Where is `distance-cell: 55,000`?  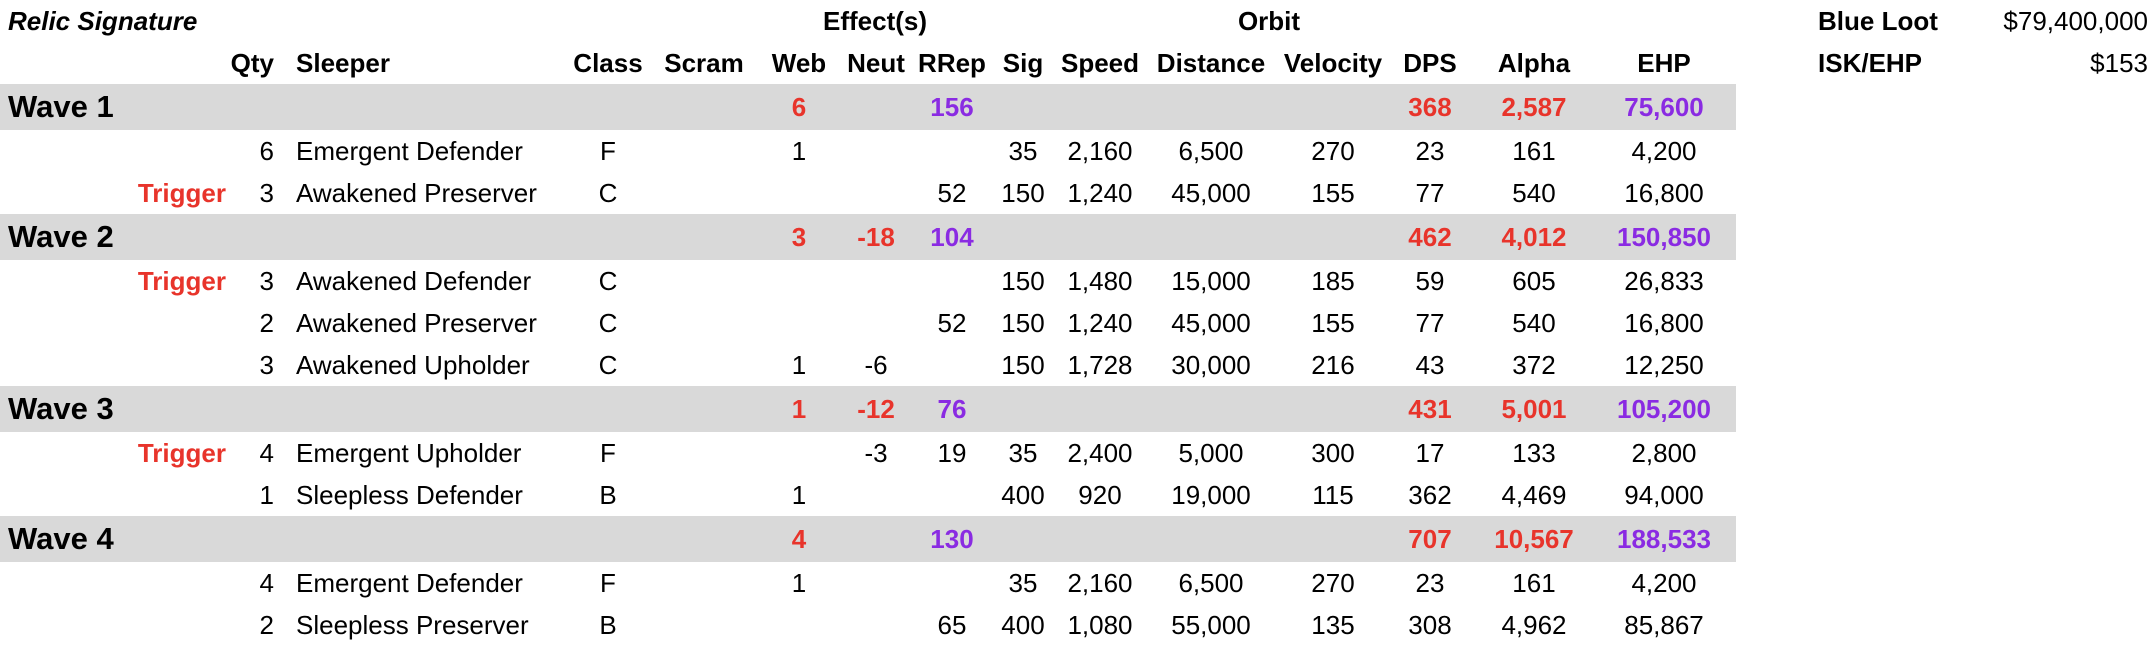
distance-cell: 55,000 is located at coordinates (1211, 624).